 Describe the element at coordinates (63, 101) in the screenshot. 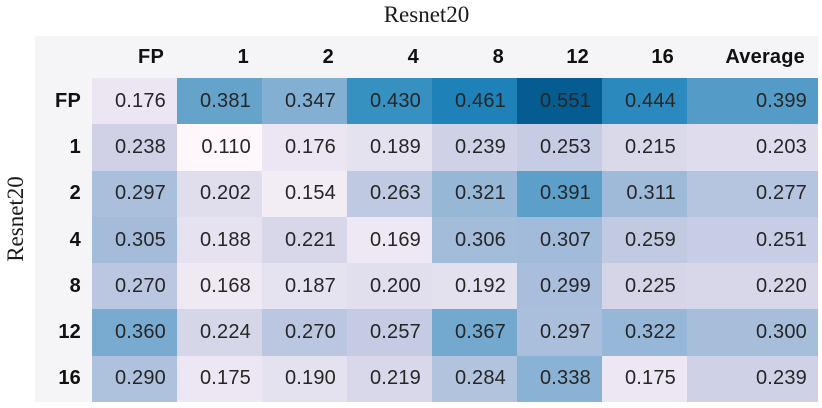

I see `row-header-fp: FP` at that location.